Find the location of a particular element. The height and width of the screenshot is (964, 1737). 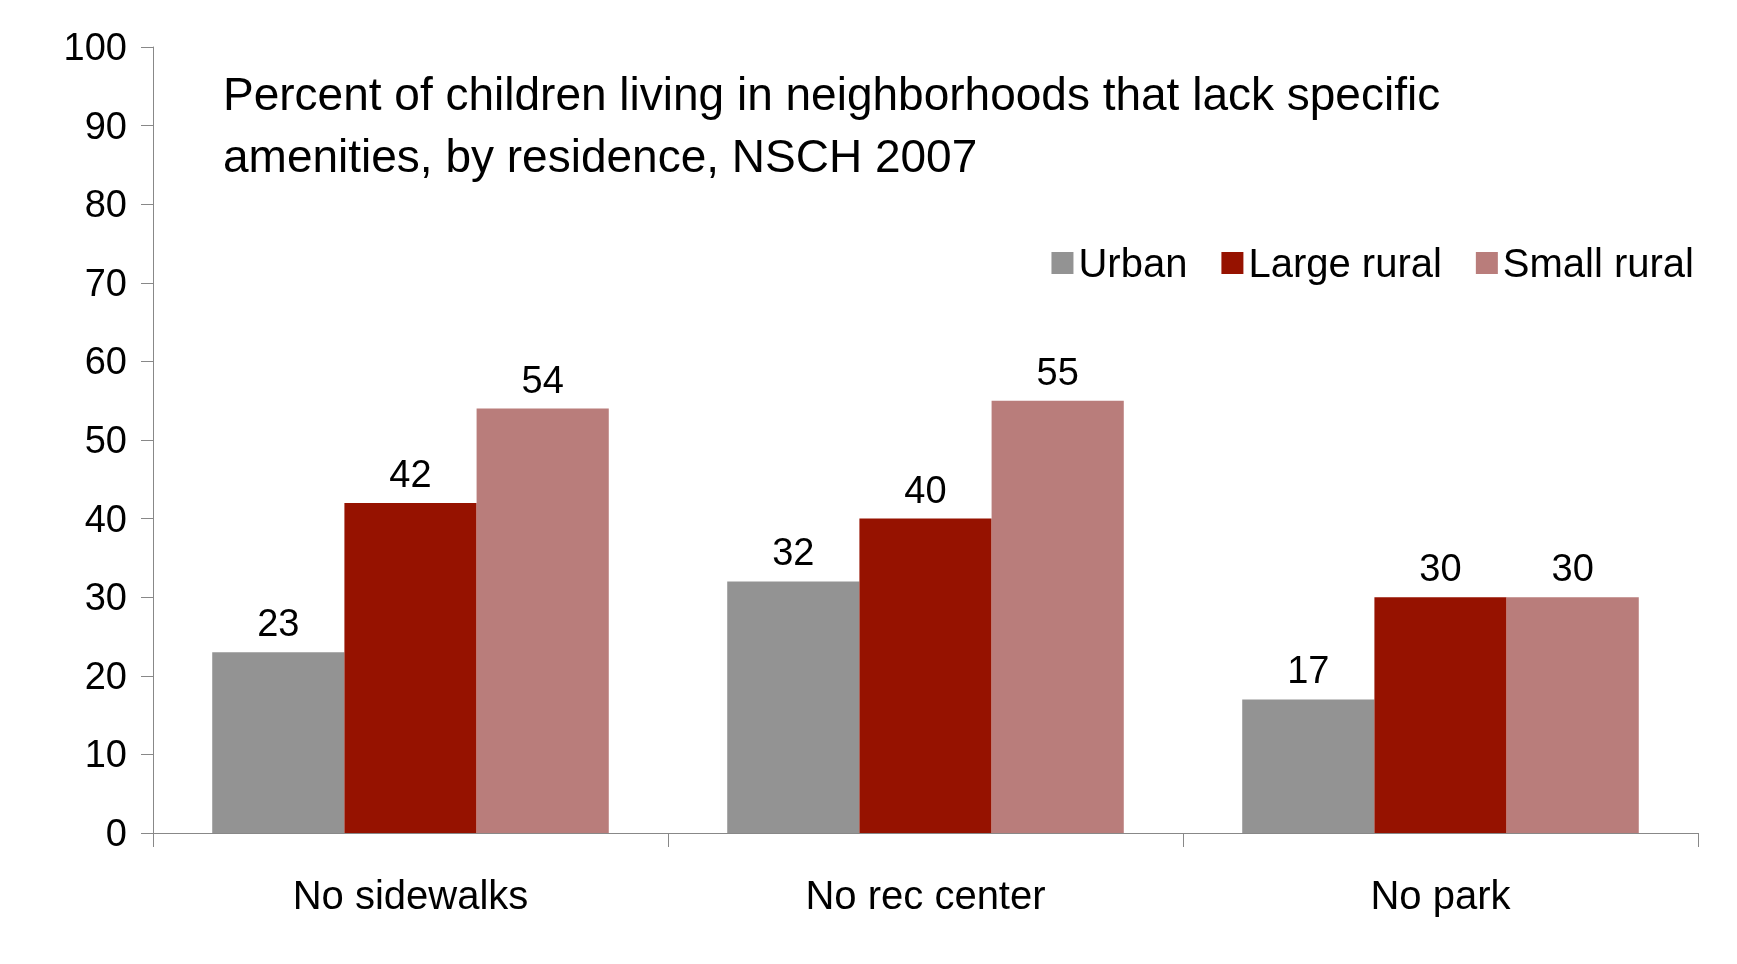

y-tick-label: 0 is located at coordinates (116, 833).